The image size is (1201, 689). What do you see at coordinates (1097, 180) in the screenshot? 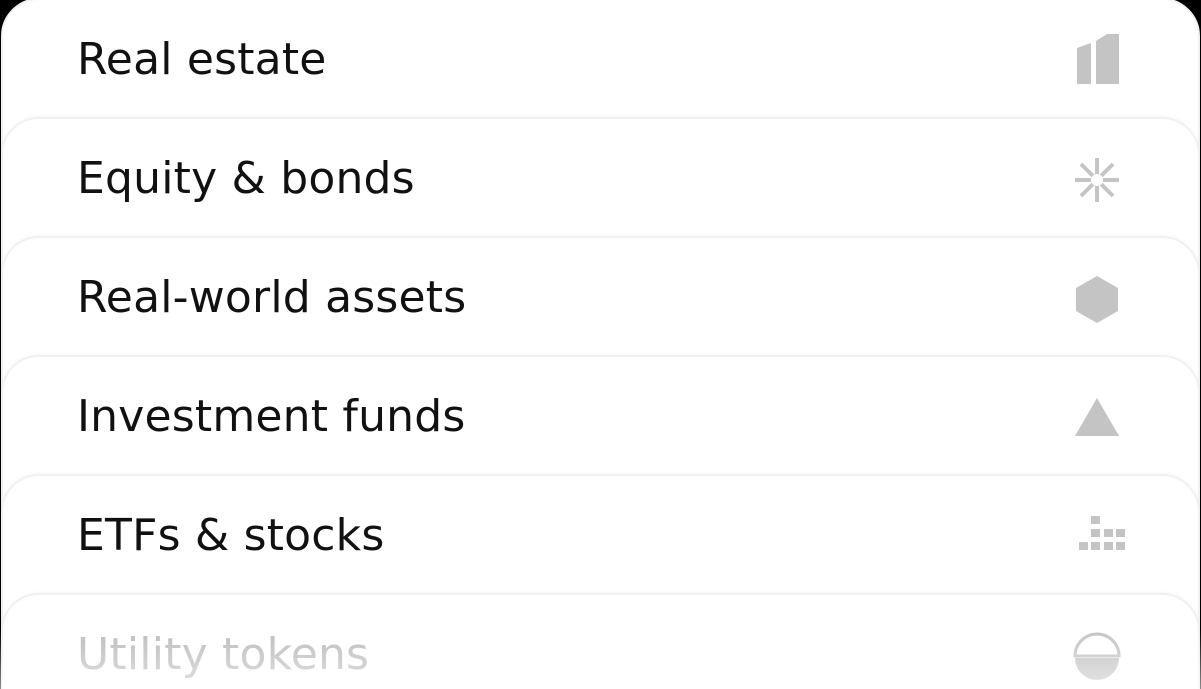
I see `asterisk-icon` at bounding box center [1097, 180].